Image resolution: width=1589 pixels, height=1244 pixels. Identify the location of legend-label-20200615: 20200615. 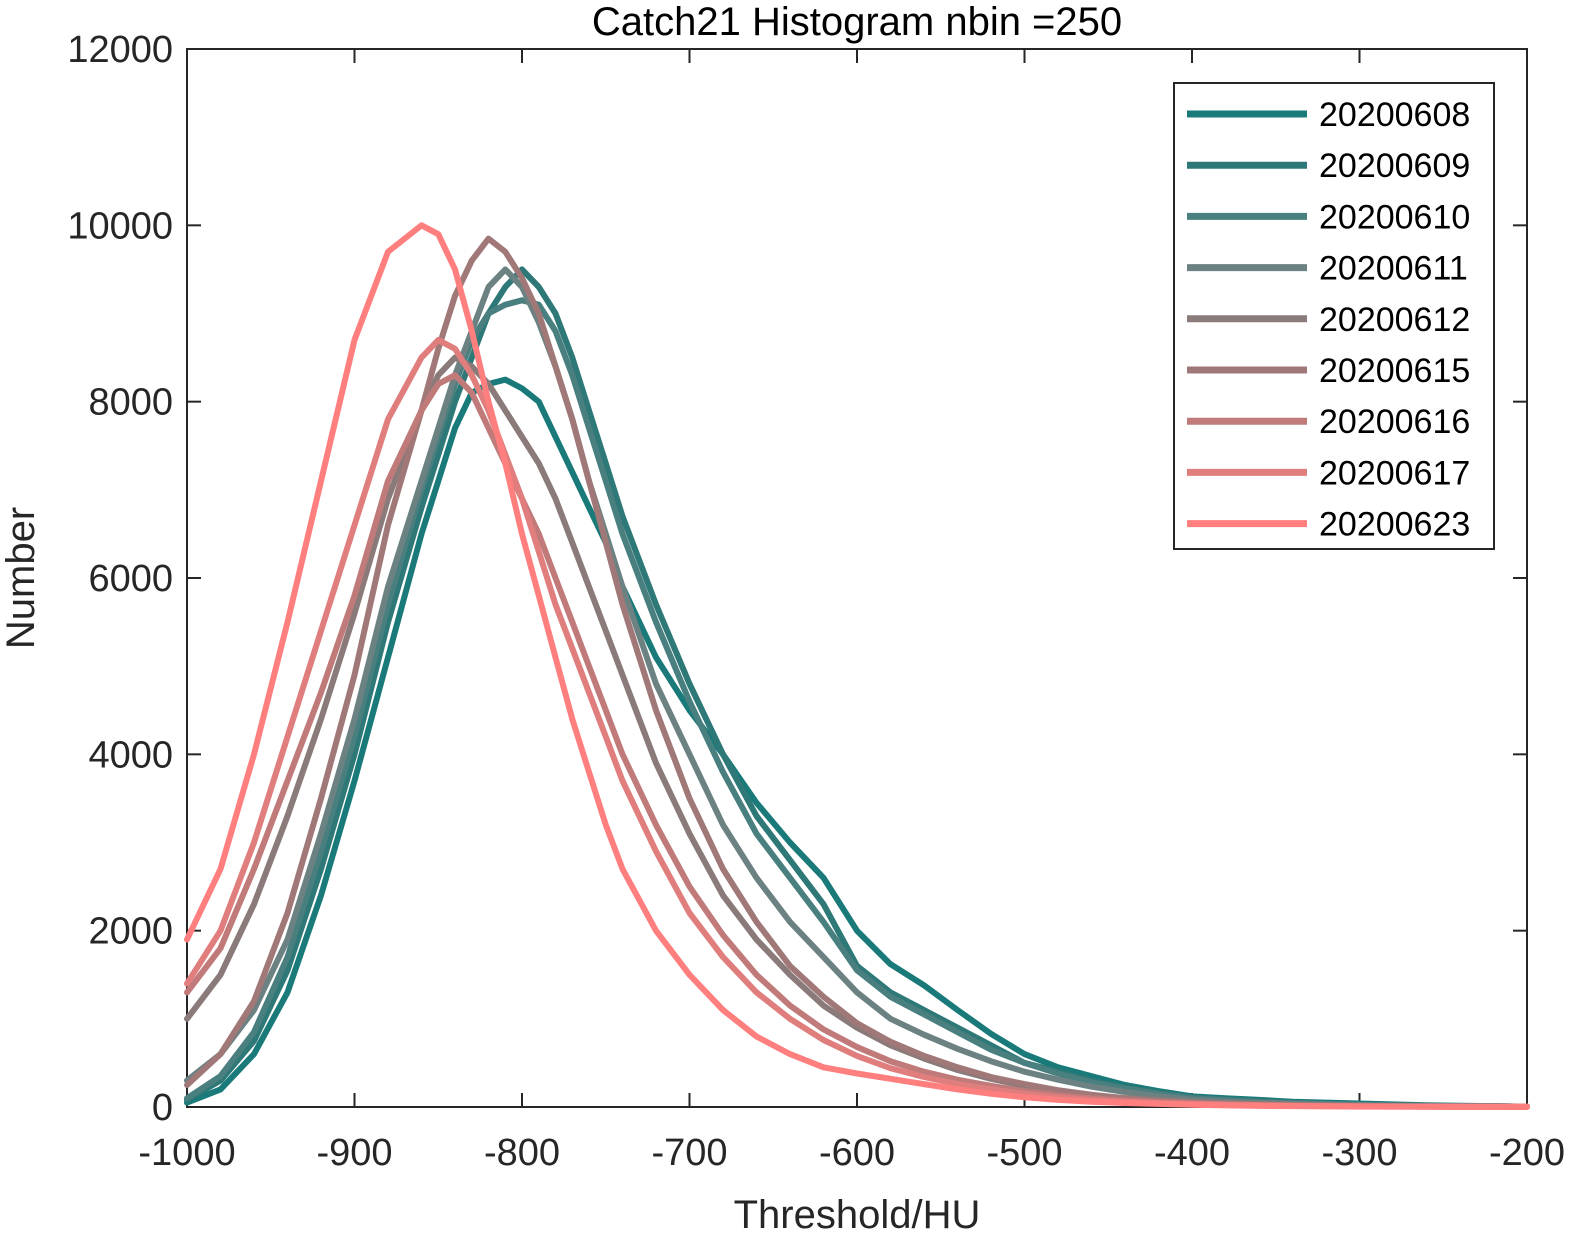
(1394, 371).